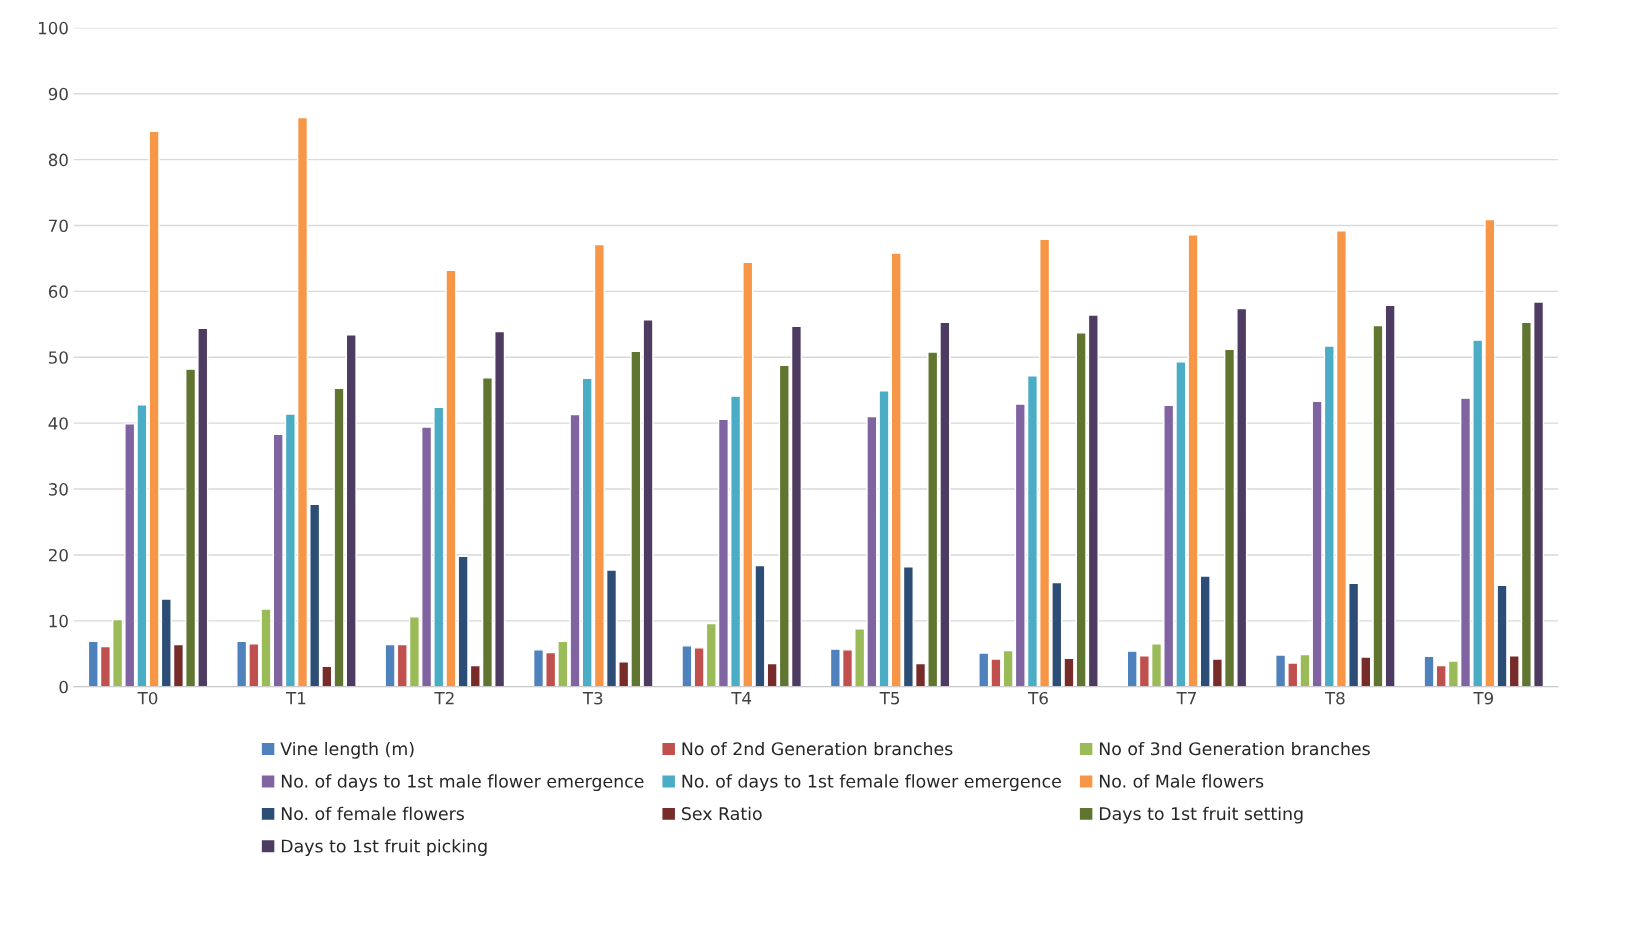 The image size is (1640, 928). I want to click on y-tick-label: 20, so click(58, 555).